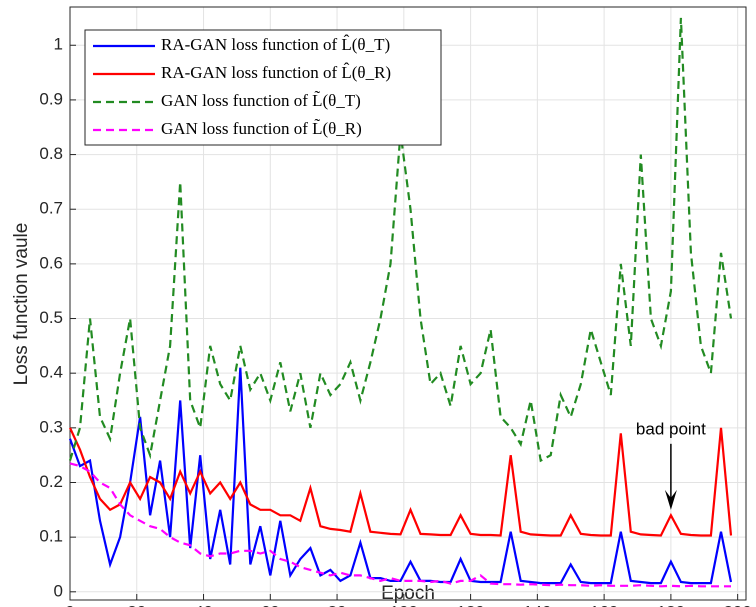 The height and width of the screenshot is (607, 756). What do you see at coordinates (51, 153) in the screenshot?
I see `y-tick-label: 0.8` at bounding box center [51, 153].